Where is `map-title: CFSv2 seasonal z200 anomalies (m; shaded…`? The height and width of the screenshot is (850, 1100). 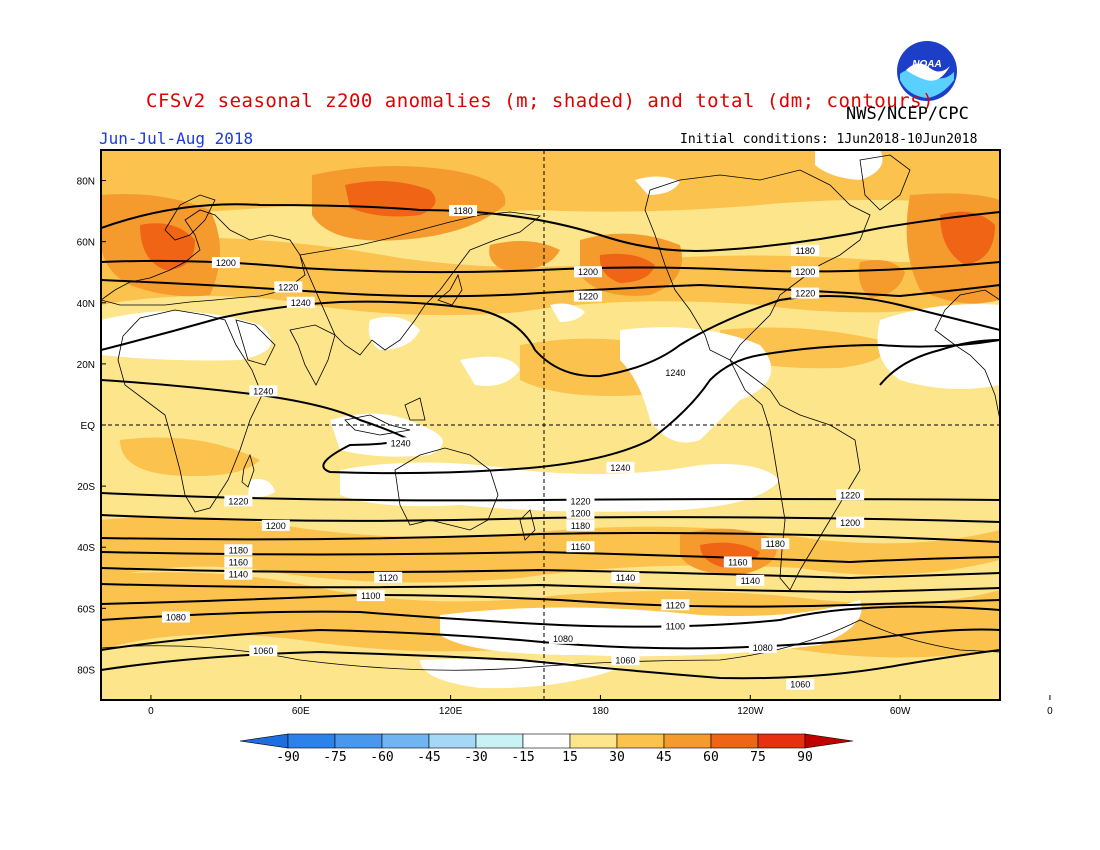
map-title: CFSv2 seasonal z200 anomalies (m; shaded… is located at coordinates (540, 101).